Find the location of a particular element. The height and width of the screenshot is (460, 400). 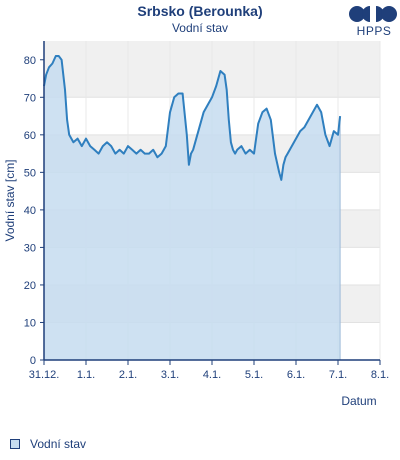

y-axis-ticks: 0 10 20 30 40 50 60 70 80 is located at coordinates (34, 211).